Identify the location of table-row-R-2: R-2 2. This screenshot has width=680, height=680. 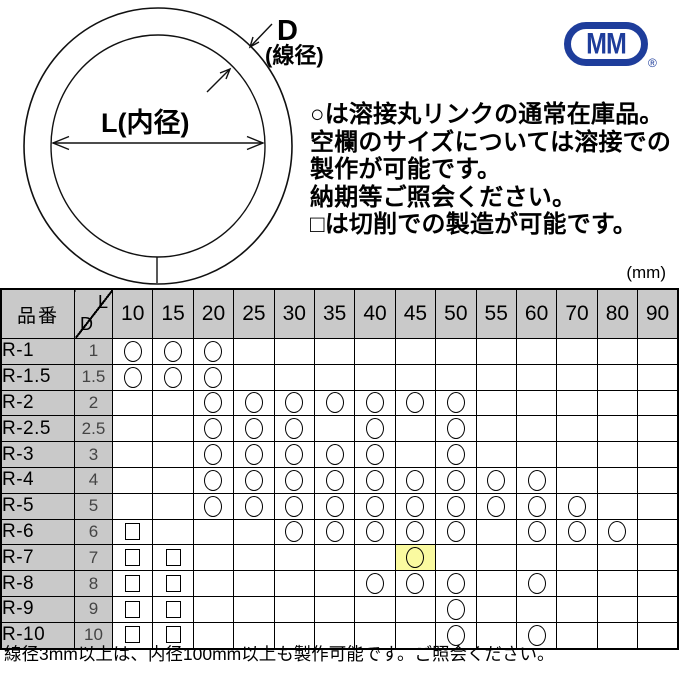
(339, 403).